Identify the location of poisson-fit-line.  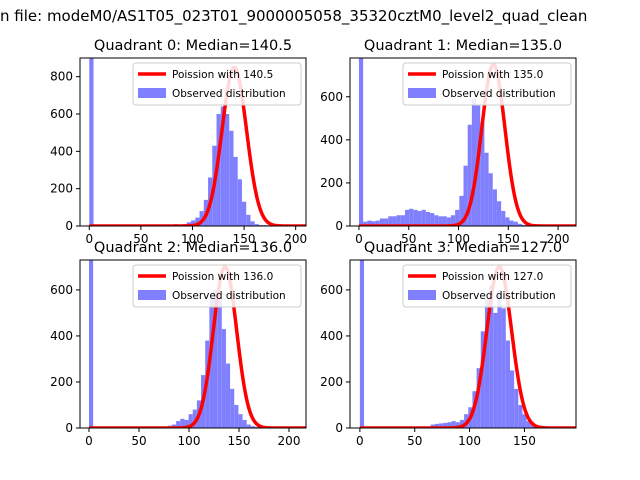
(197, 145).